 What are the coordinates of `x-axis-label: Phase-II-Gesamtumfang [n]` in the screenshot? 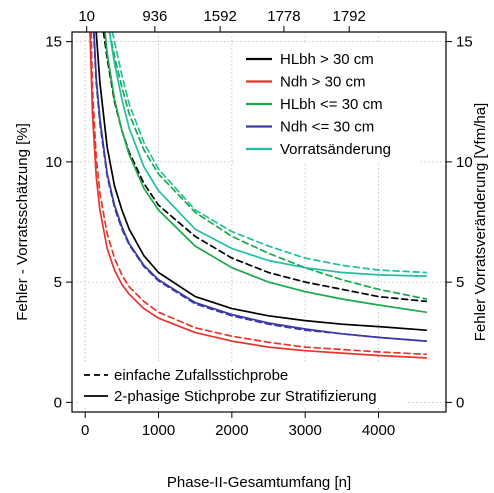 It's located at (259, 482).